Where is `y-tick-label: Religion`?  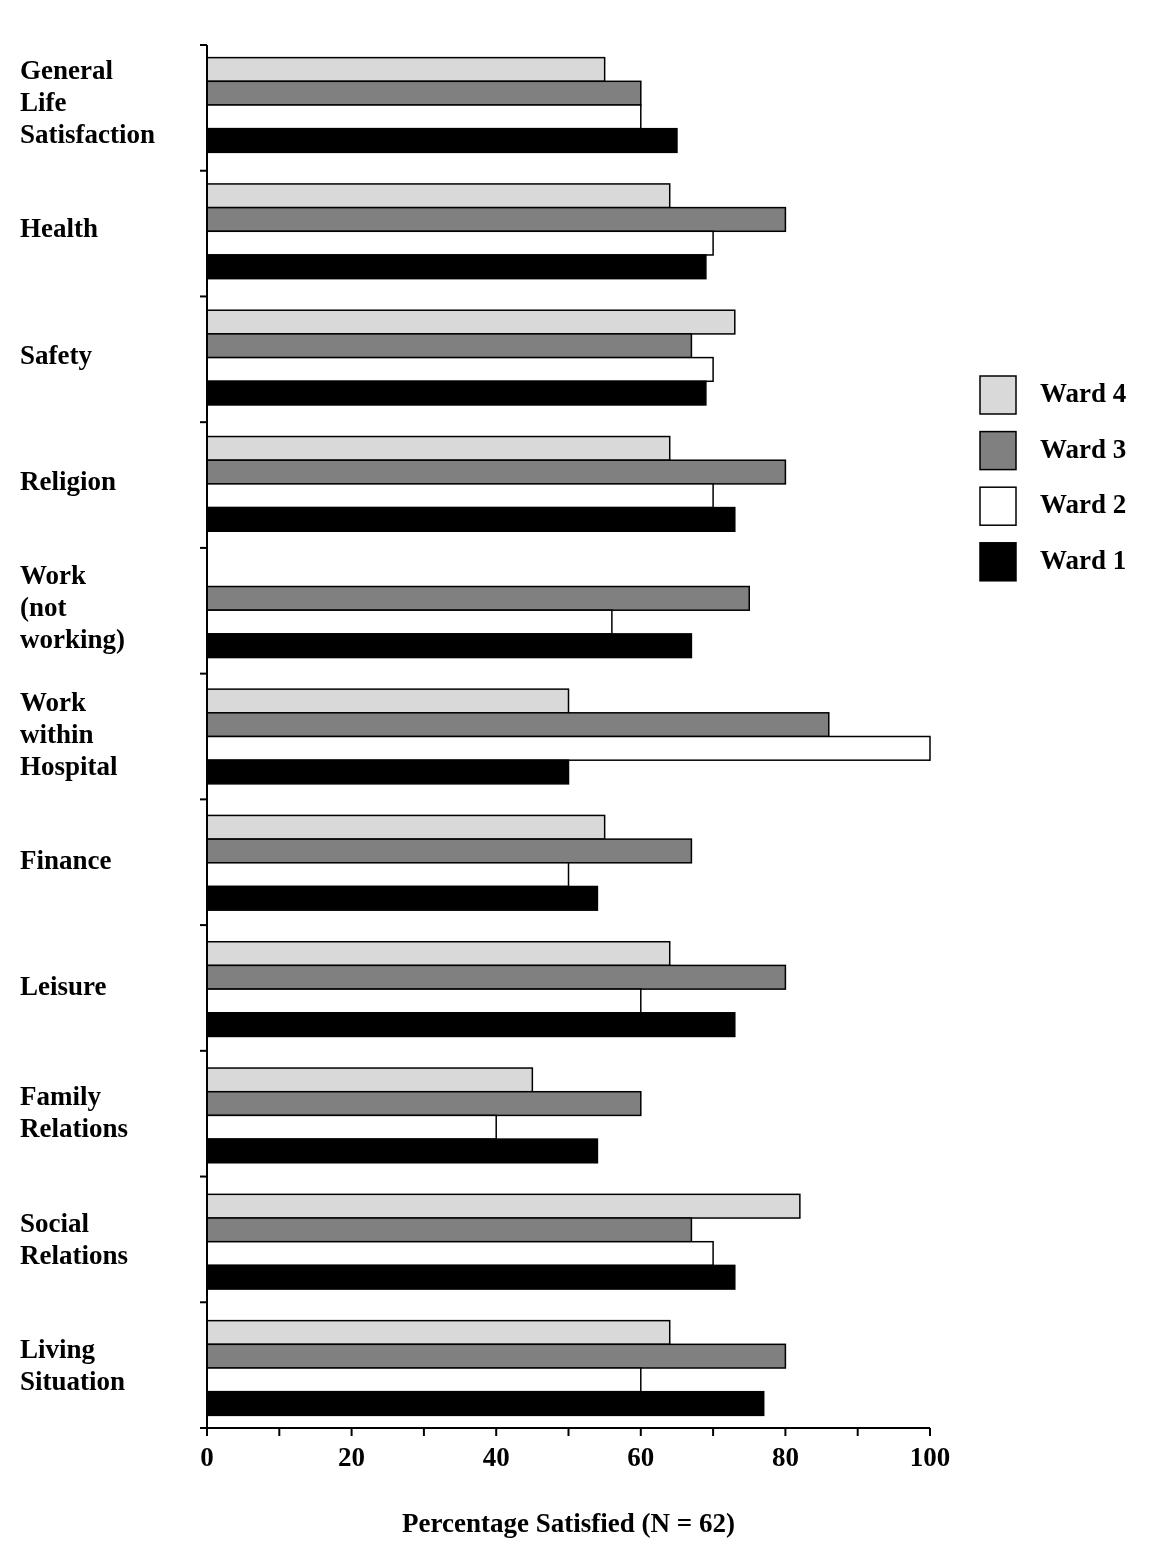
y-tick-label: Religion is located at coordinates (68, 481).